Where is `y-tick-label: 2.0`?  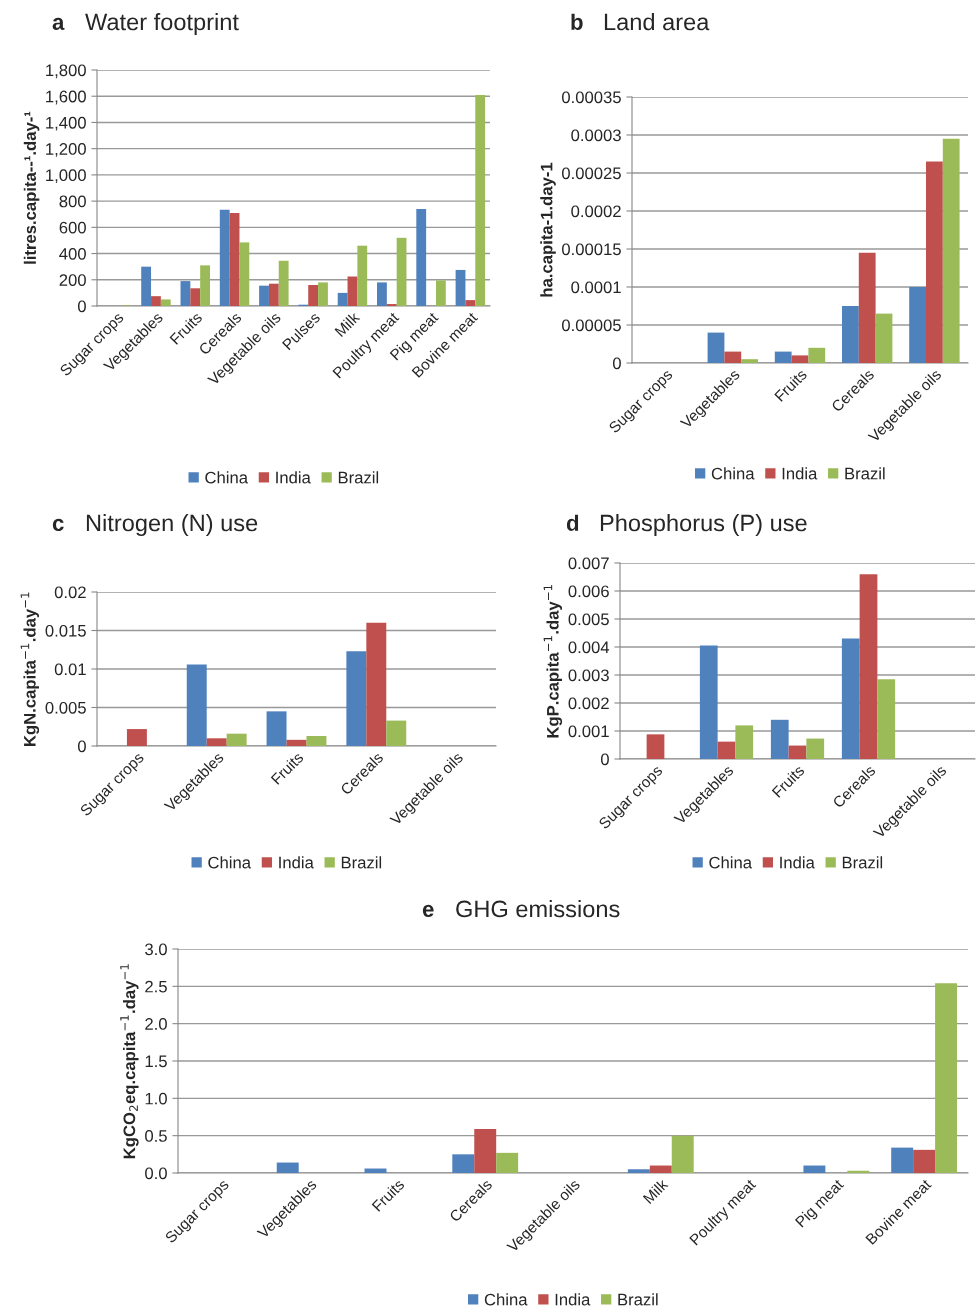
y-tick-label: 2.0 is located at coordinates (156, 1024).